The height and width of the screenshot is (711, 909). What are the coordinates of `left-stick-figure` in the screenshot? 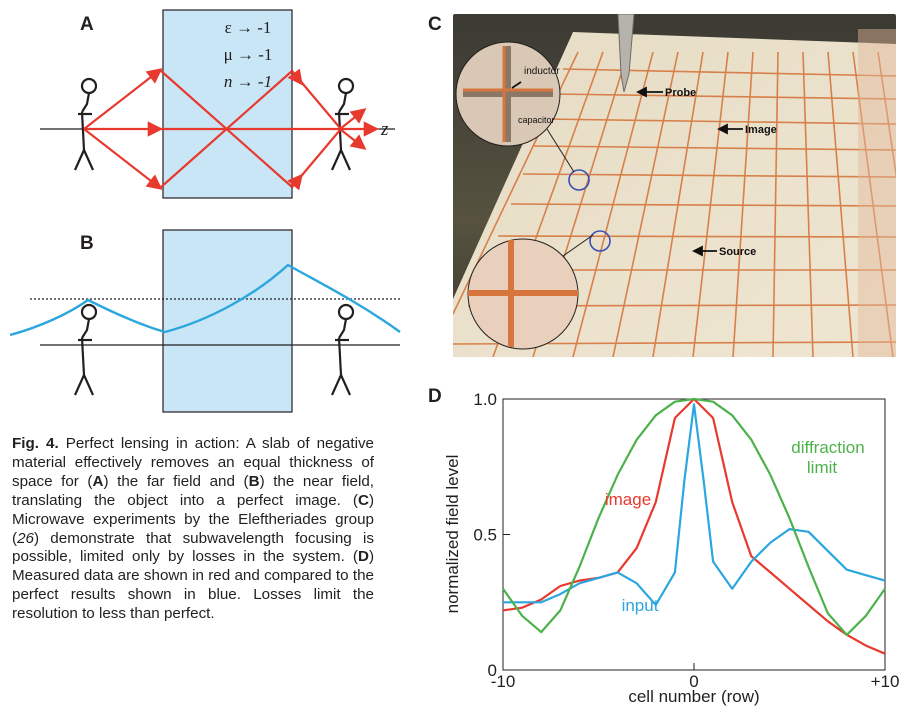 It's located at (85, 124).